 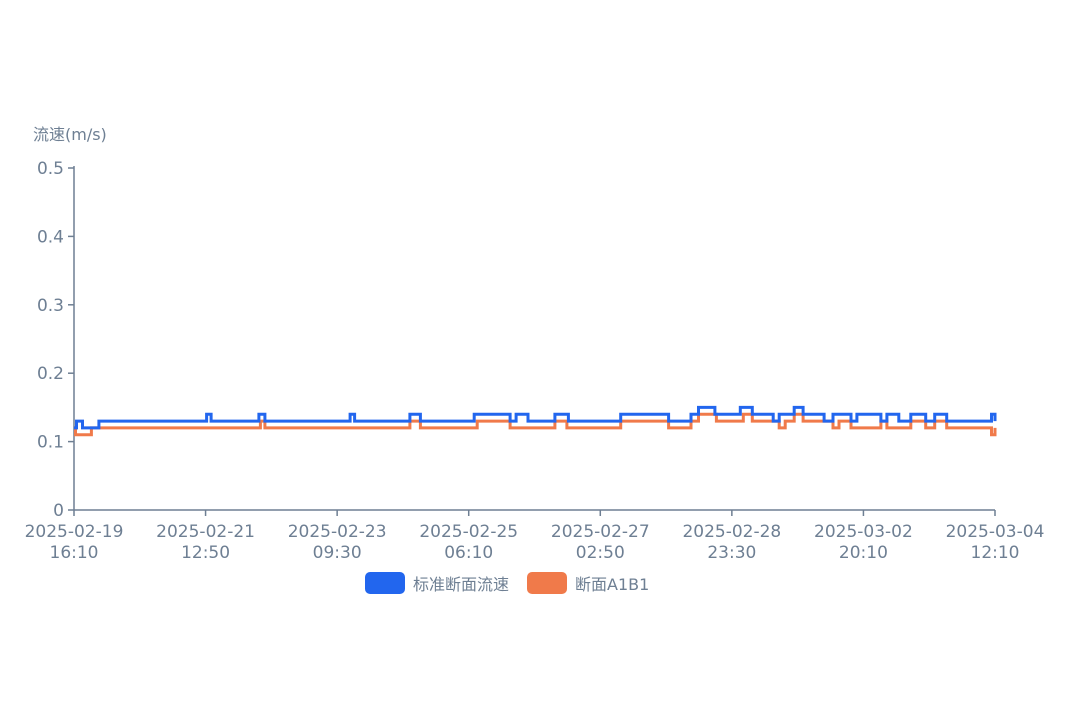 What do you see at coordinates (337, 532) in the screenshot?
I see `x-tick-date: 2025-02-23` at bounding box center [337, 532].